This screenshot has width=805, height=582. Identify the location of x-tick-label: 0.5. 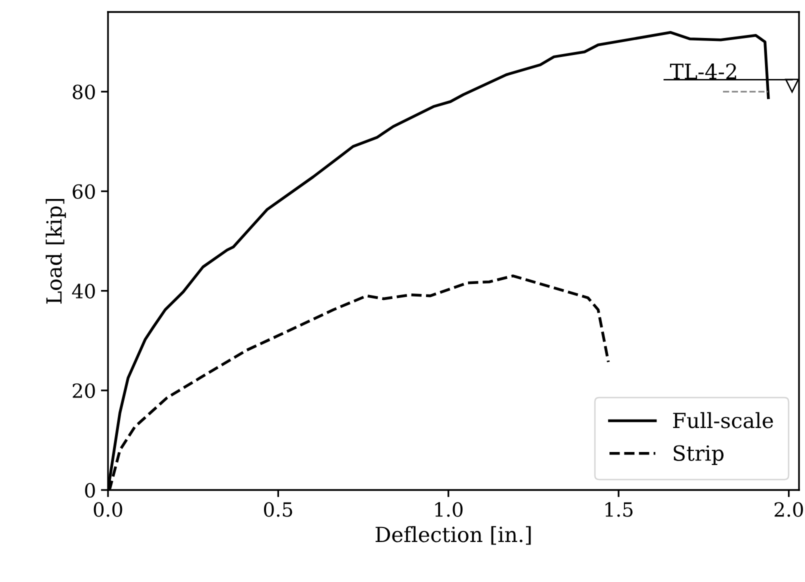
(278, 509).